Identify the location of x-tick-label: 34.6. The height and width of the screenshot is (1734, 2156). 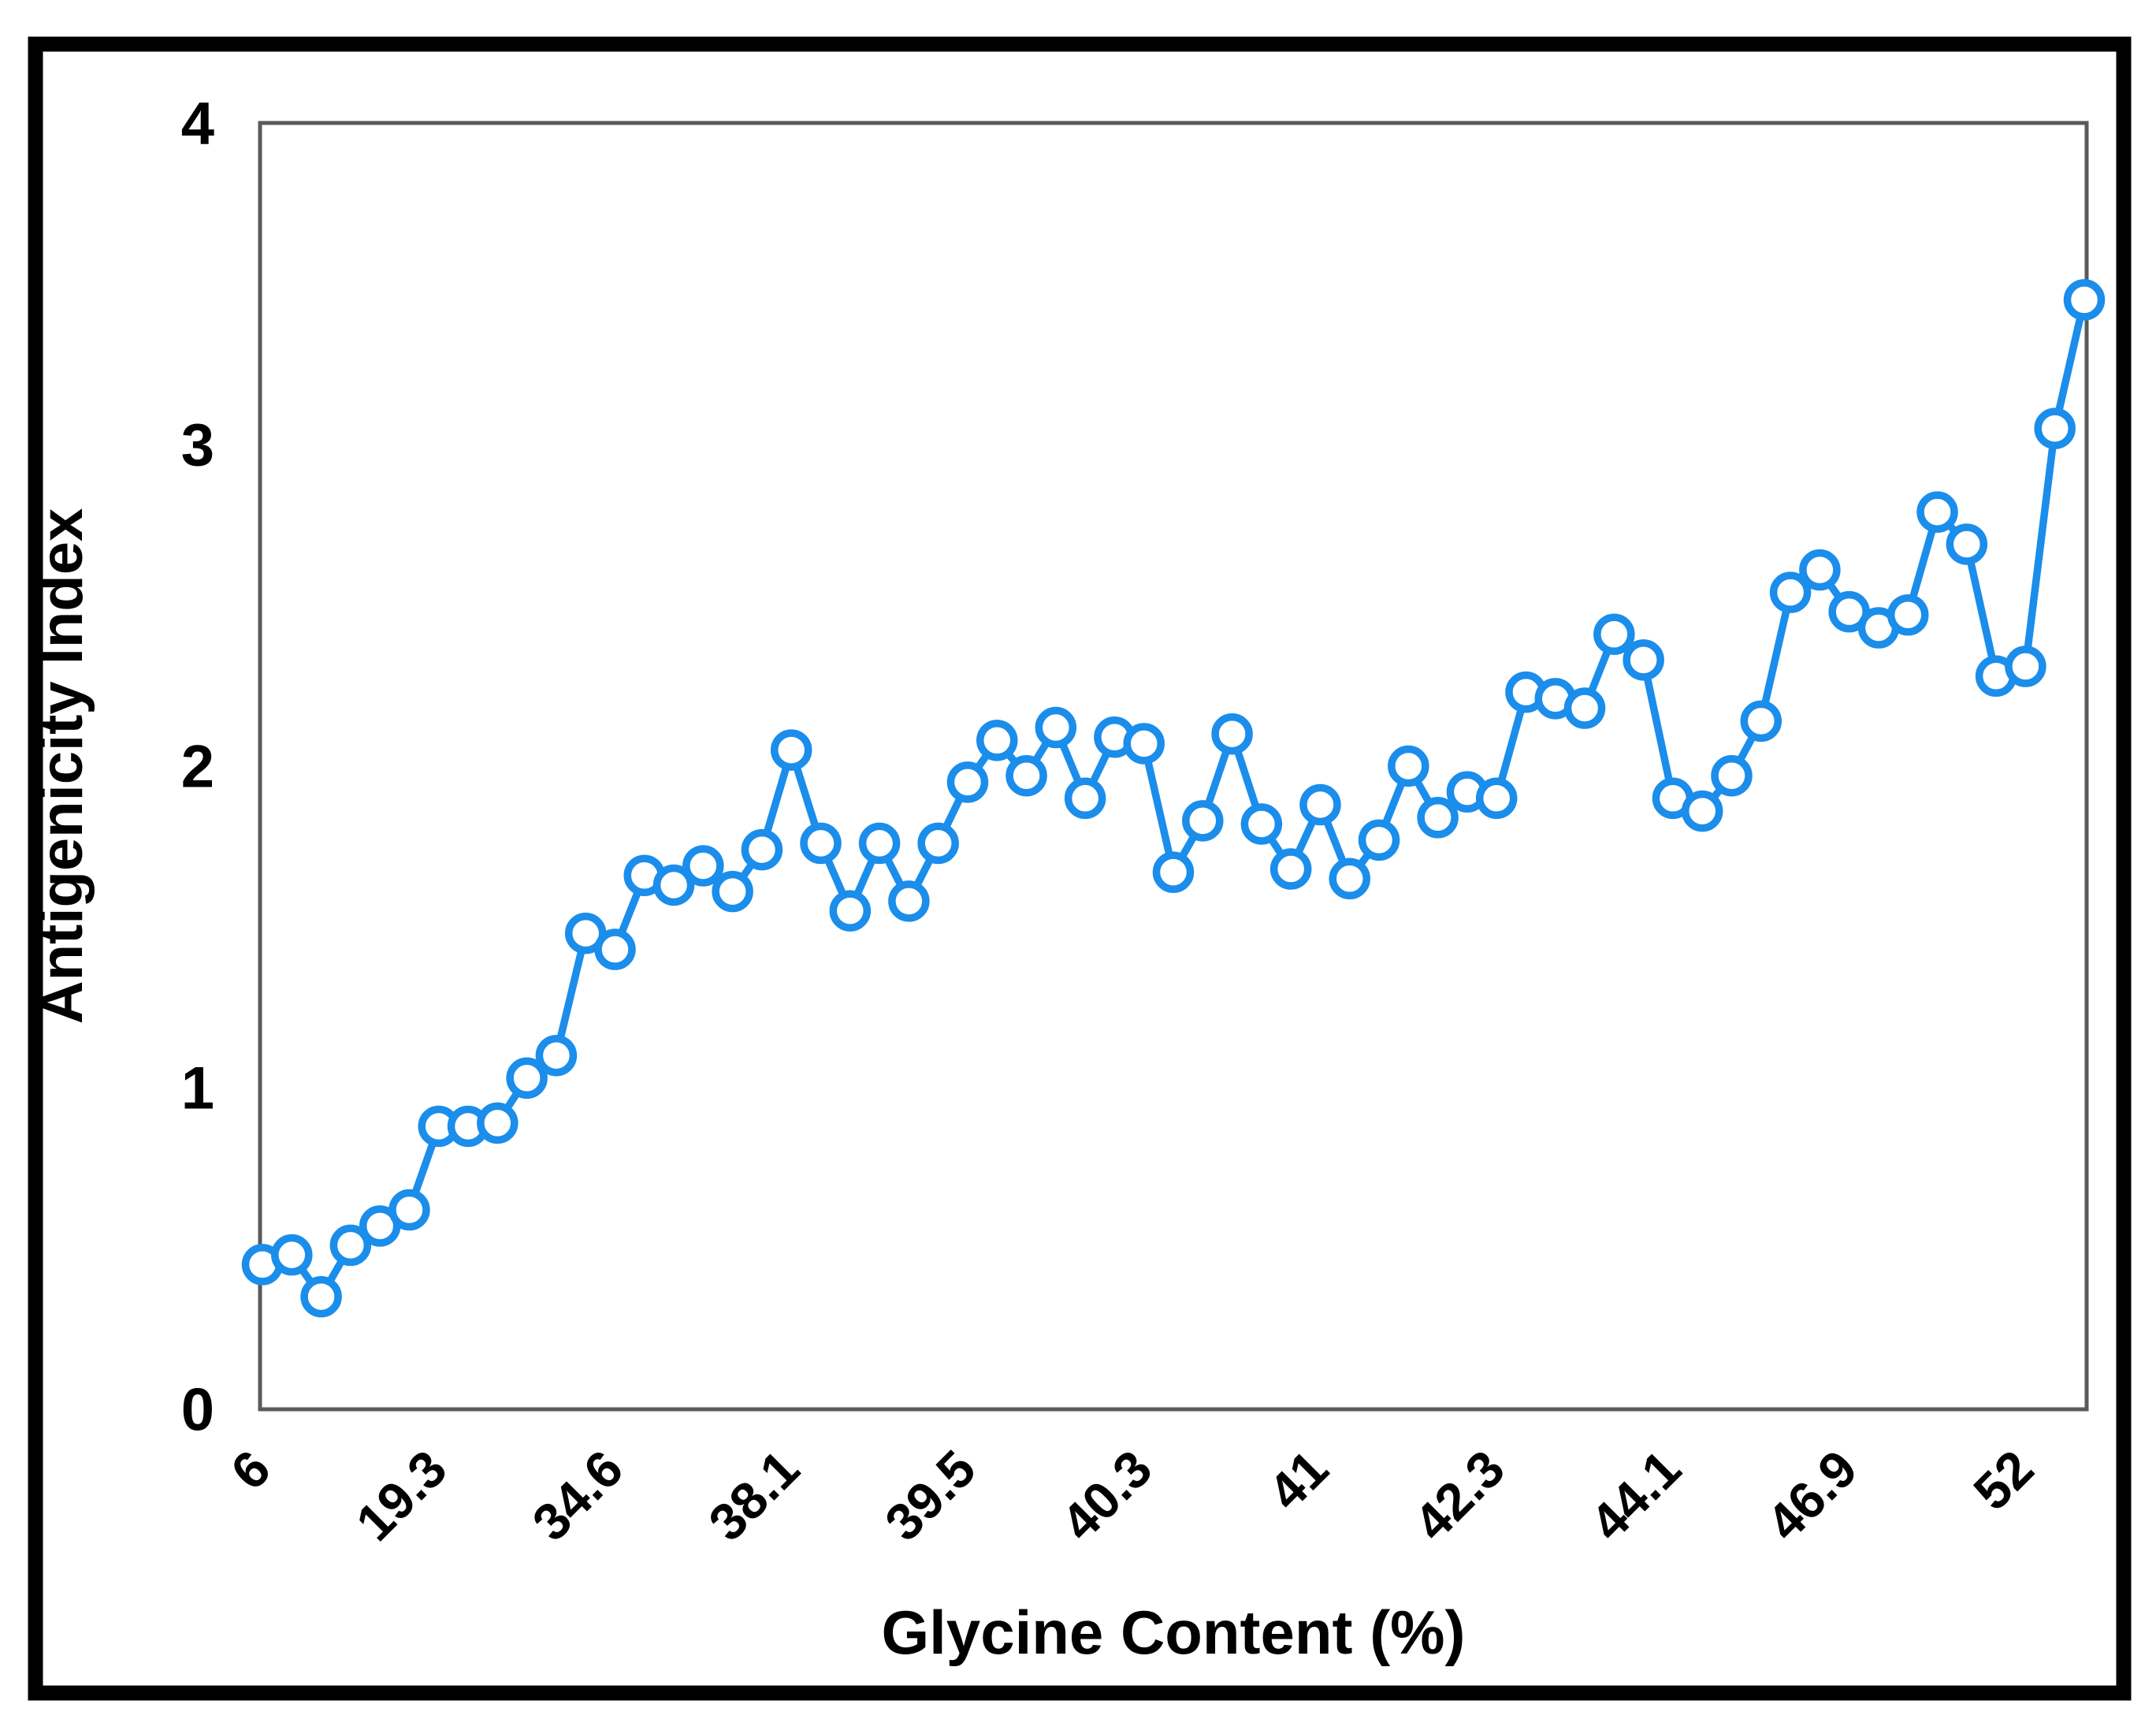
(577, 1495).